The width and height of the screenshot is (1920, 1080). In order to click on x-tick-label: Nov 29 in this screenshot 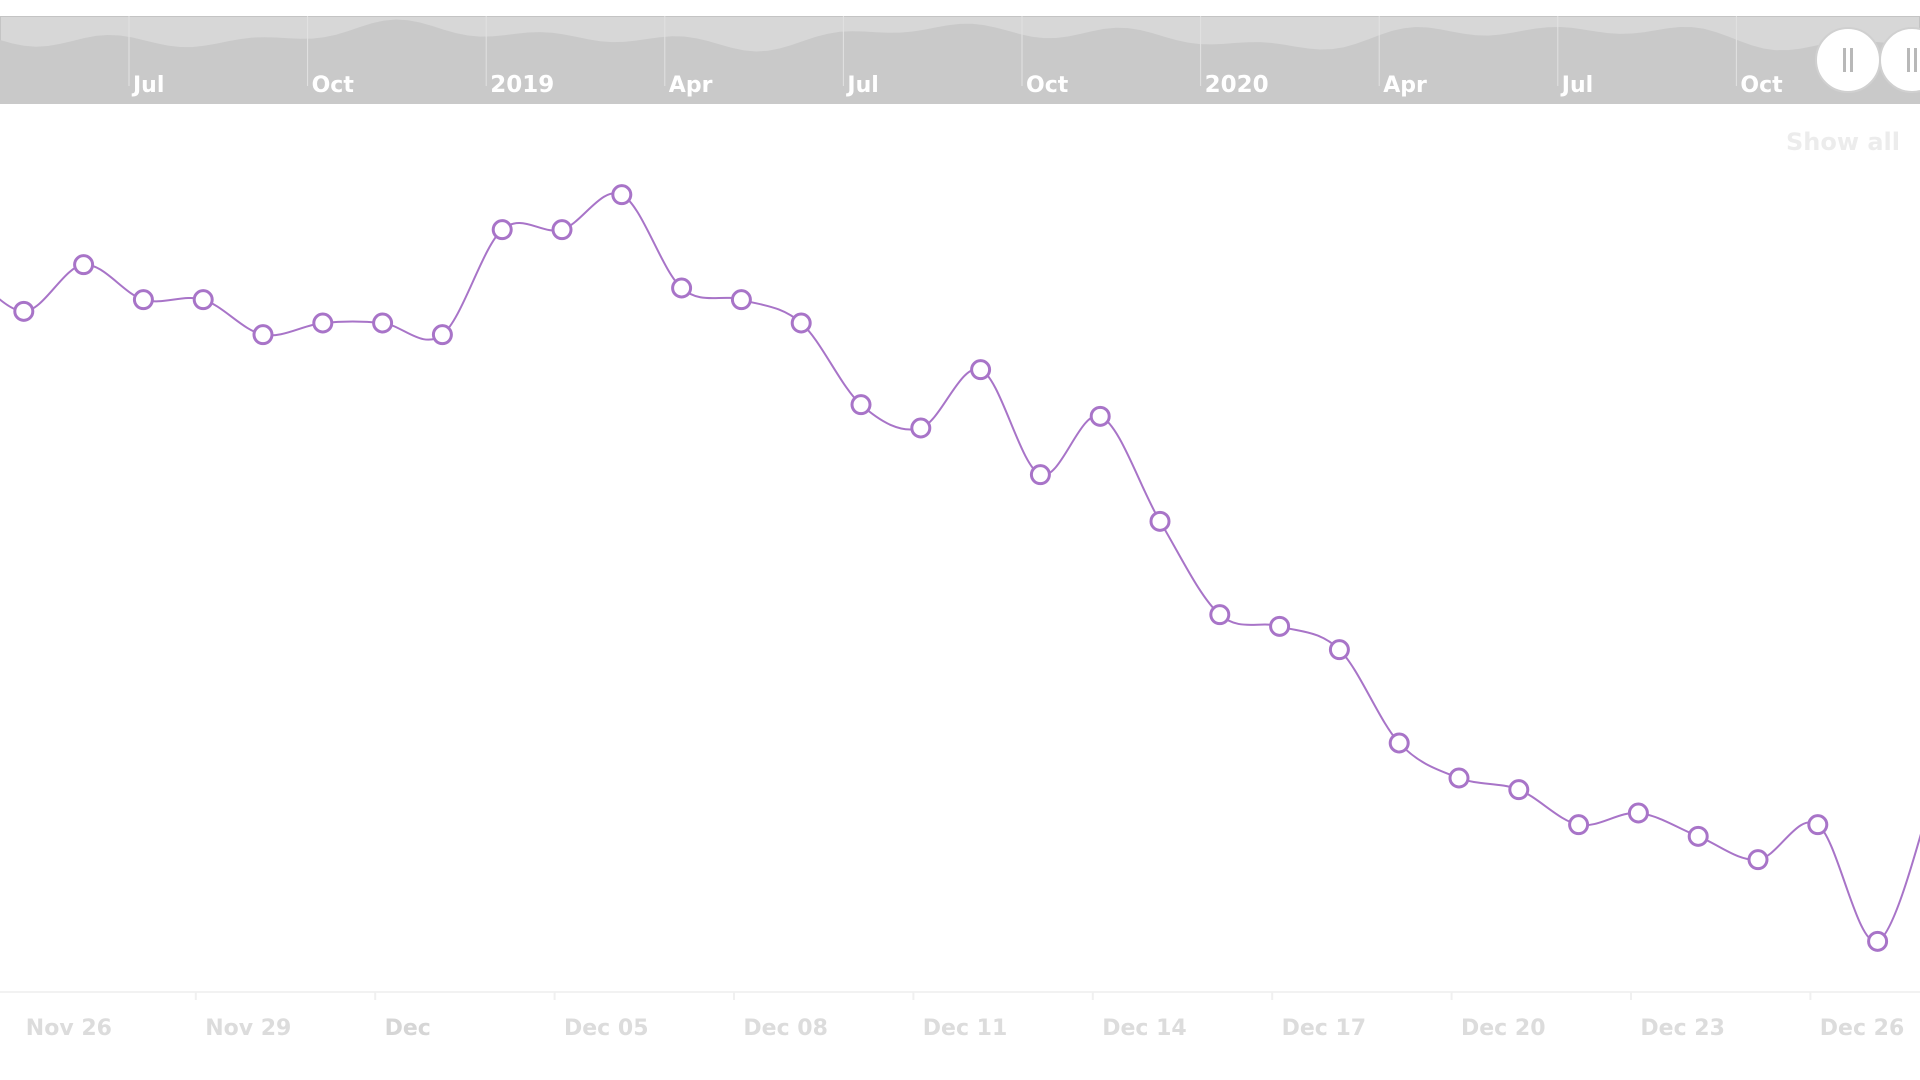, I will do `click(248, 1028)`.